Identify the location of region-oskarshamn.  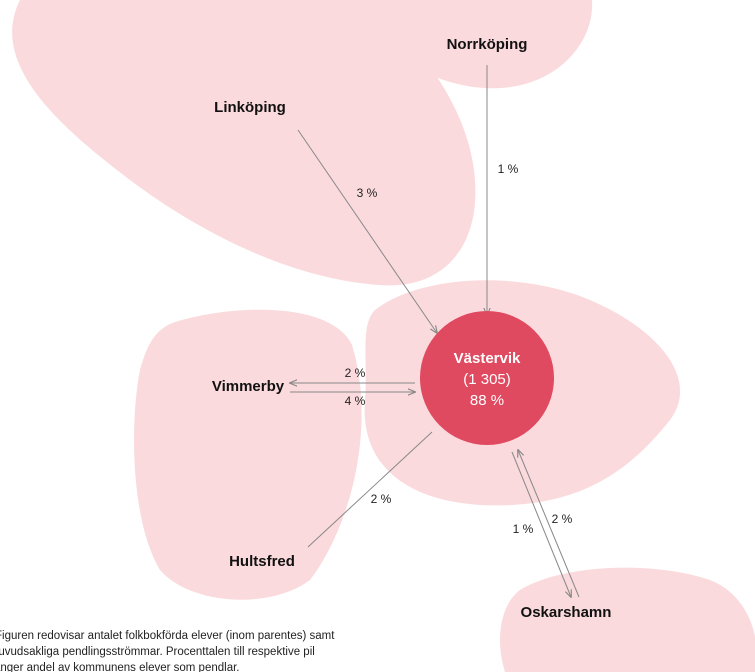
(627, 619).